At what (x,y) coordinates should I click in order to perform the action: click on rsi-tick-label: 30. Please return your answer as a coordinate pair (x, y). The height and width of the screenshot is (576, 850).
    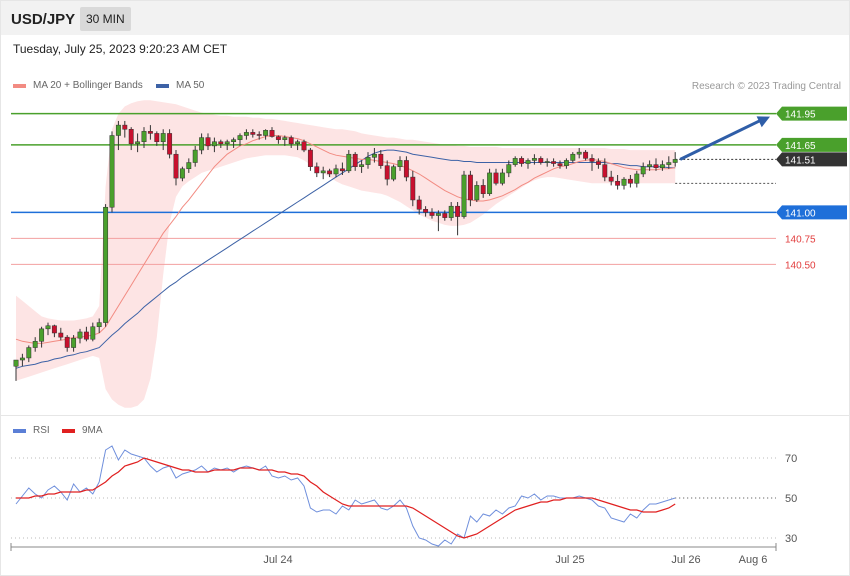
    Looking at the image, I should click on (791, 539).